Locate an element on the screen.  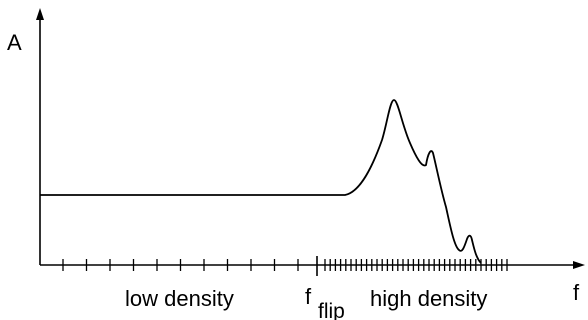
flip-frequency-symbol: f is located at coordinates (308, 296).